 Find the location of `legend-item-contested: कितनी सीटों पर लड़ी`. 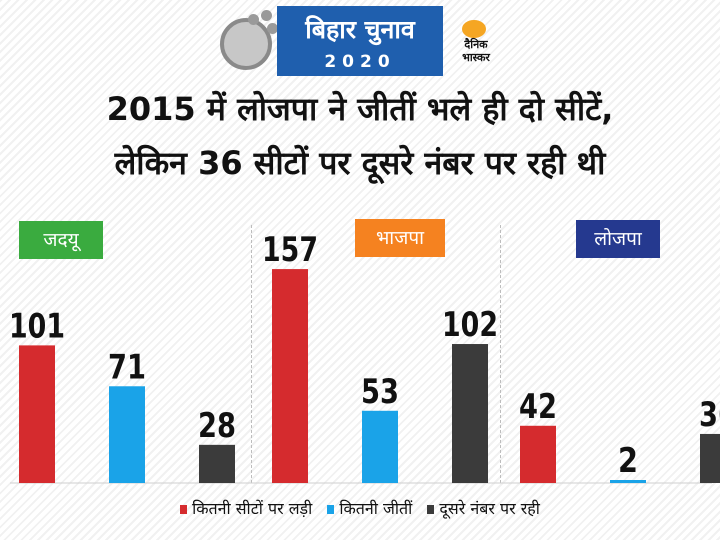

legend-item-contested: कितनी सीटों पर लड़ी is located at coordinates (246, 508).